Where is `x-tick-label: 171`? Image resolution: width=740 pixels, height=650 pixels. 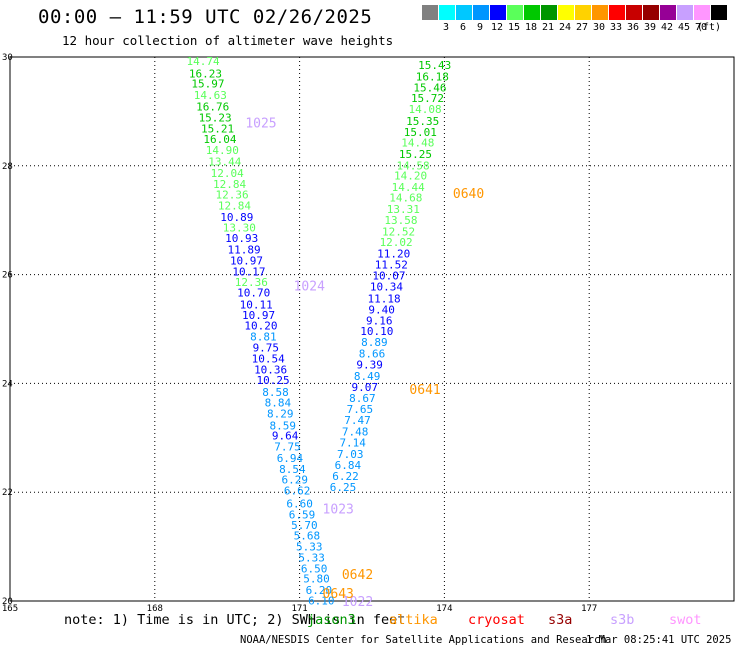
x-tick-label: 171 is located at coordinates (299, 609).